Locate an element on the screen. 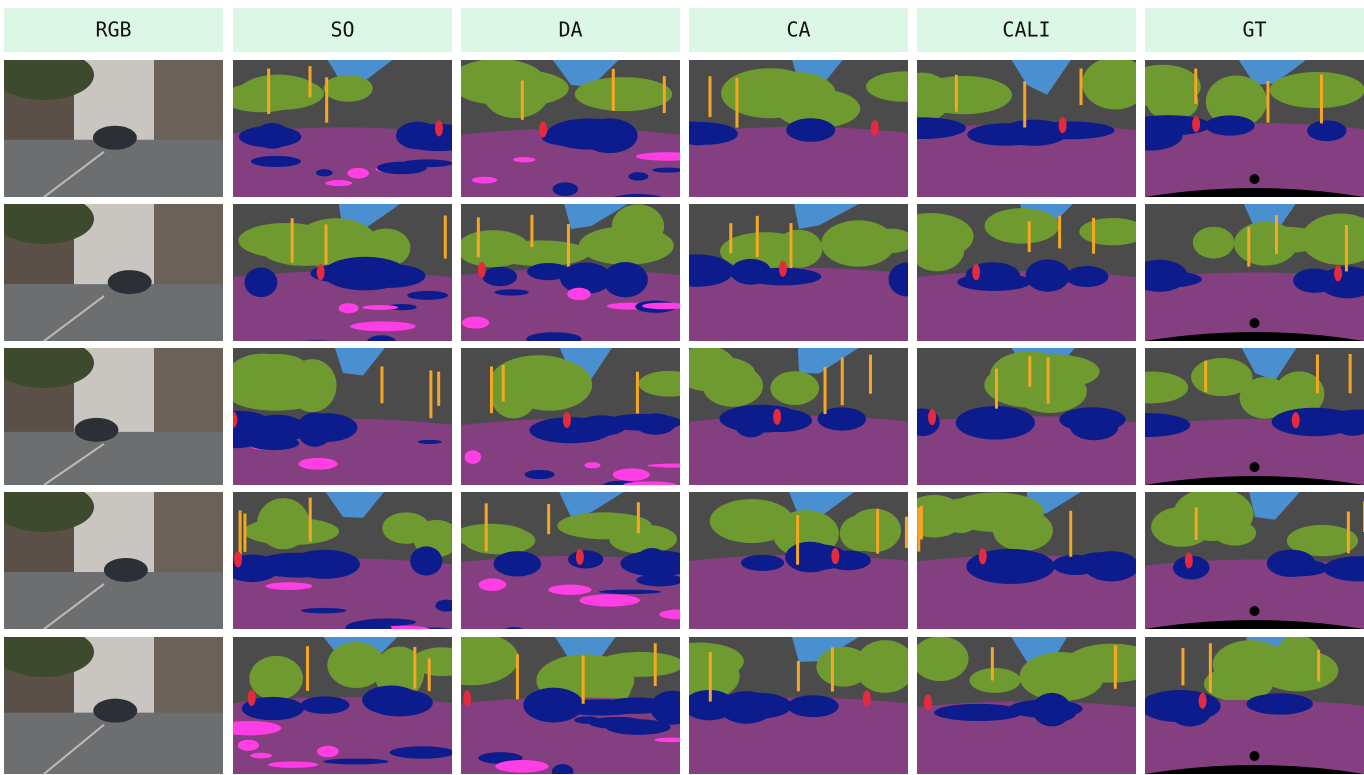  ego-hood is located at coordinates (1254, 624).